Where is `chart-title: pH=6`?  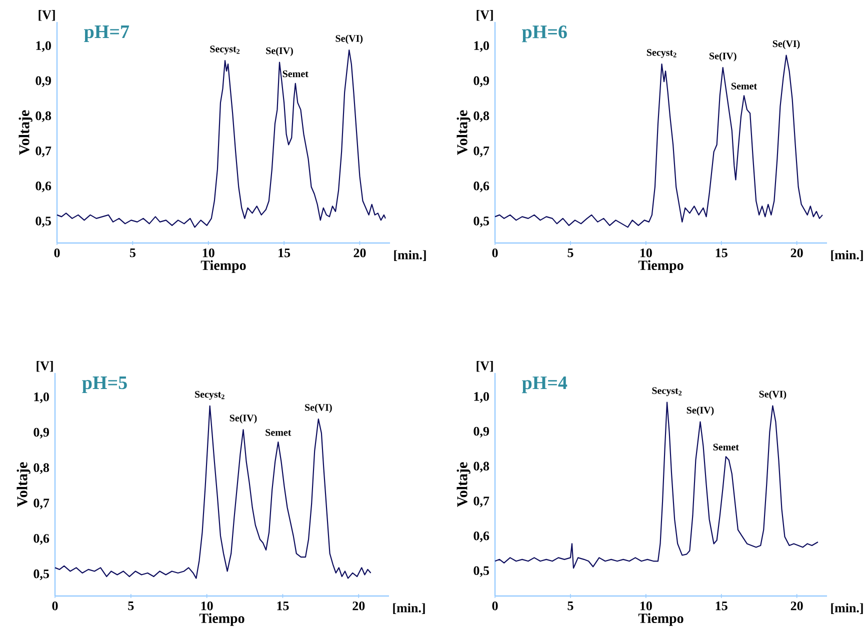
chart-title: pH=6 is located at coordinates (544, 34).